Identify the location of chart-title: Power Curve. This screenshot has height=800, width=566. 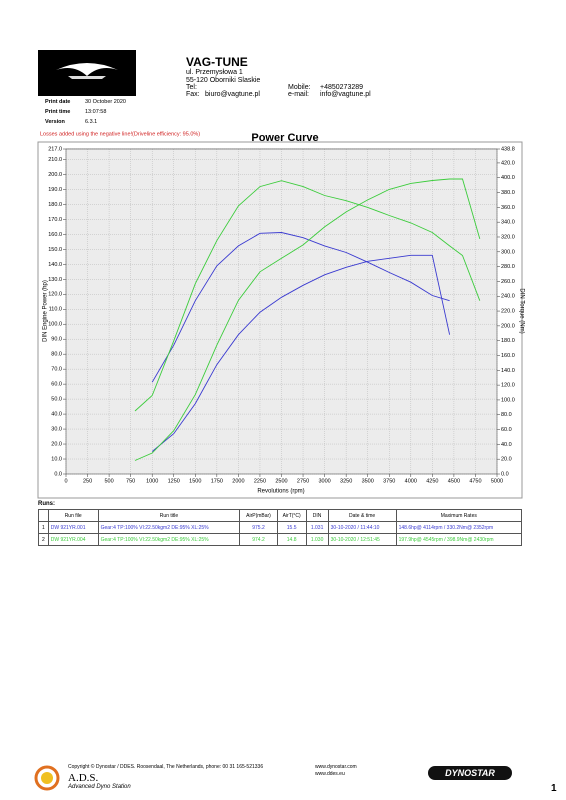
(284, 138).